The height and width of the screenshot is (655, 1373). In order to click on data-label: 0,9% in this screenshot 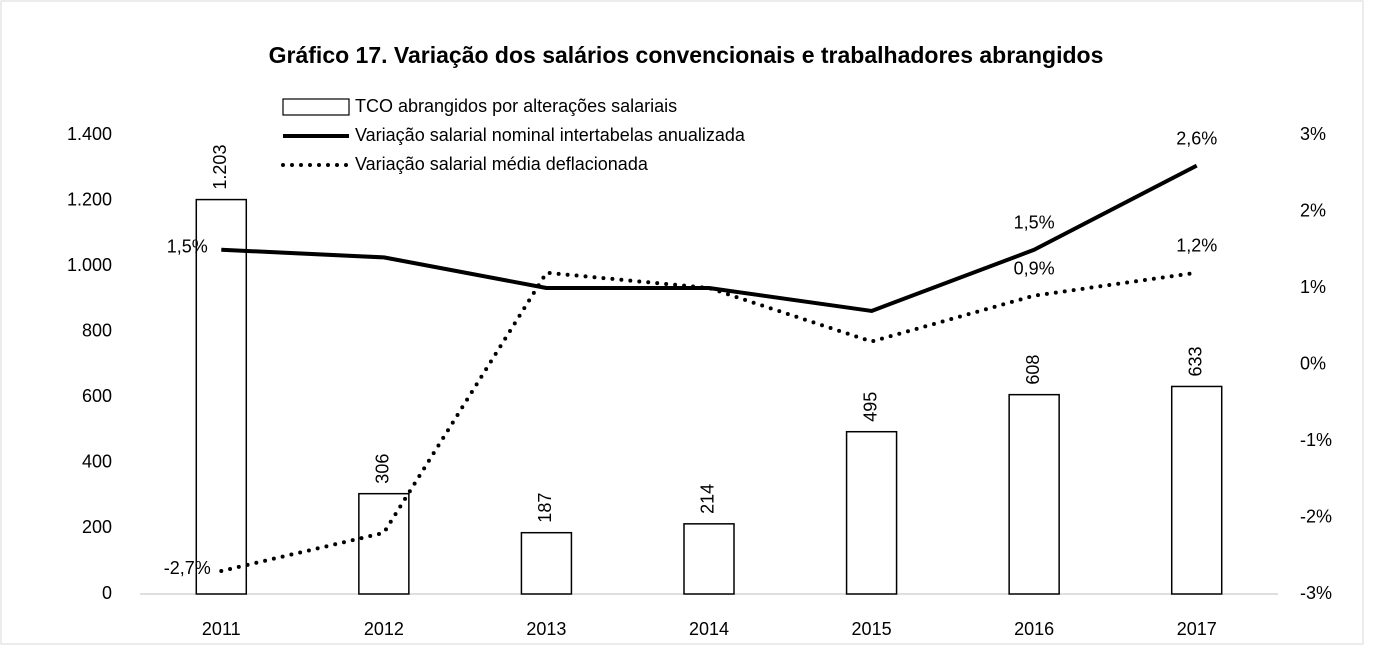, I will do `click(1034, 268)`.